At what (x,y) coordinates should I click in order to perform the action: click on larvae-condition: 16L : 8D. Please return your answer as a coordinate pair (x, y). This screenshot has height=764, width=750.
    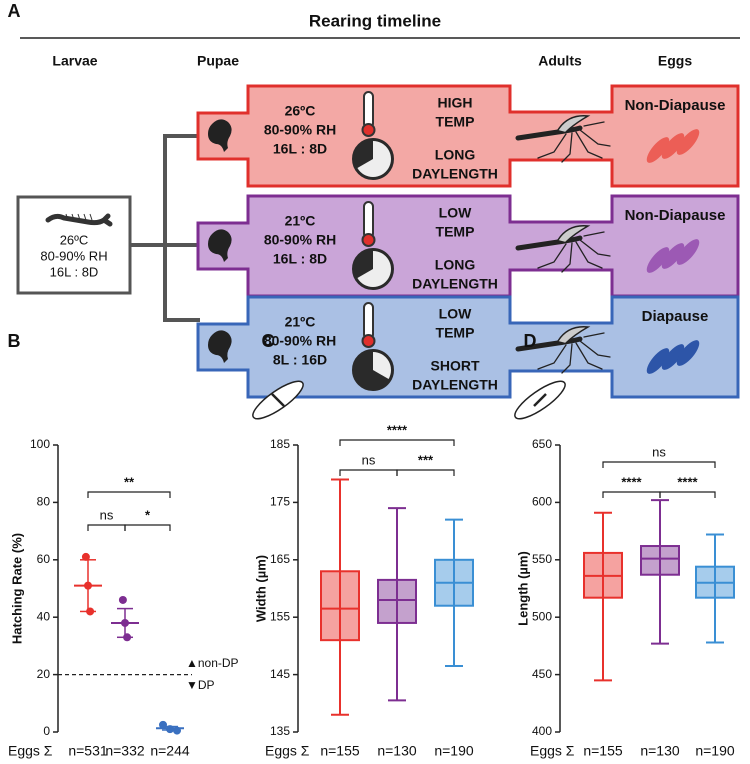
    Looking at the image, I should click on (74, 271).